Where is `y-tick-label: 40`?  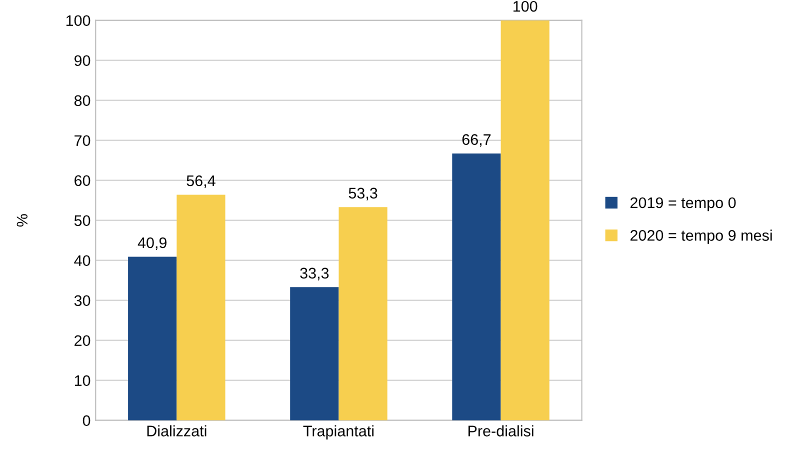 y-tick-label: 40 is located at coordinates (82, 260).